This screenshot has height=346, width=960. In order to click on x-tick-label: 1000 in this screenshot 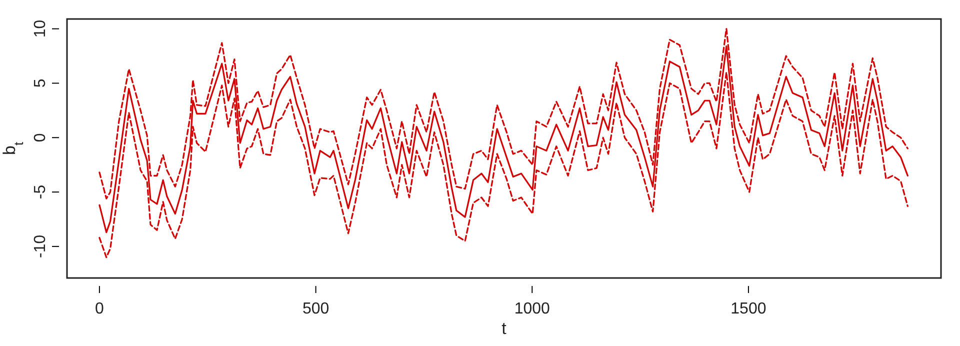, I will do `click(532, 309)`.